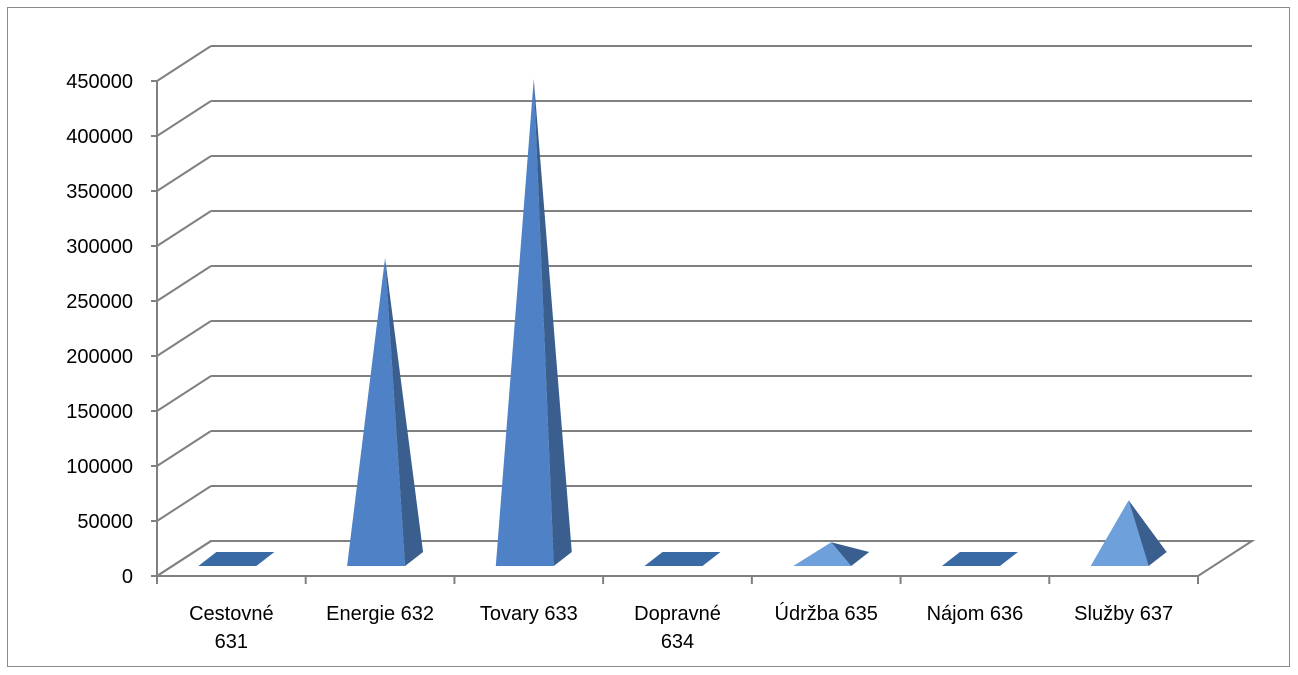 The image size is (1298, 675). Describe the element at coordinates (231, 614) in the screenshot. I see `x-category-label: Cestovné` at that location.